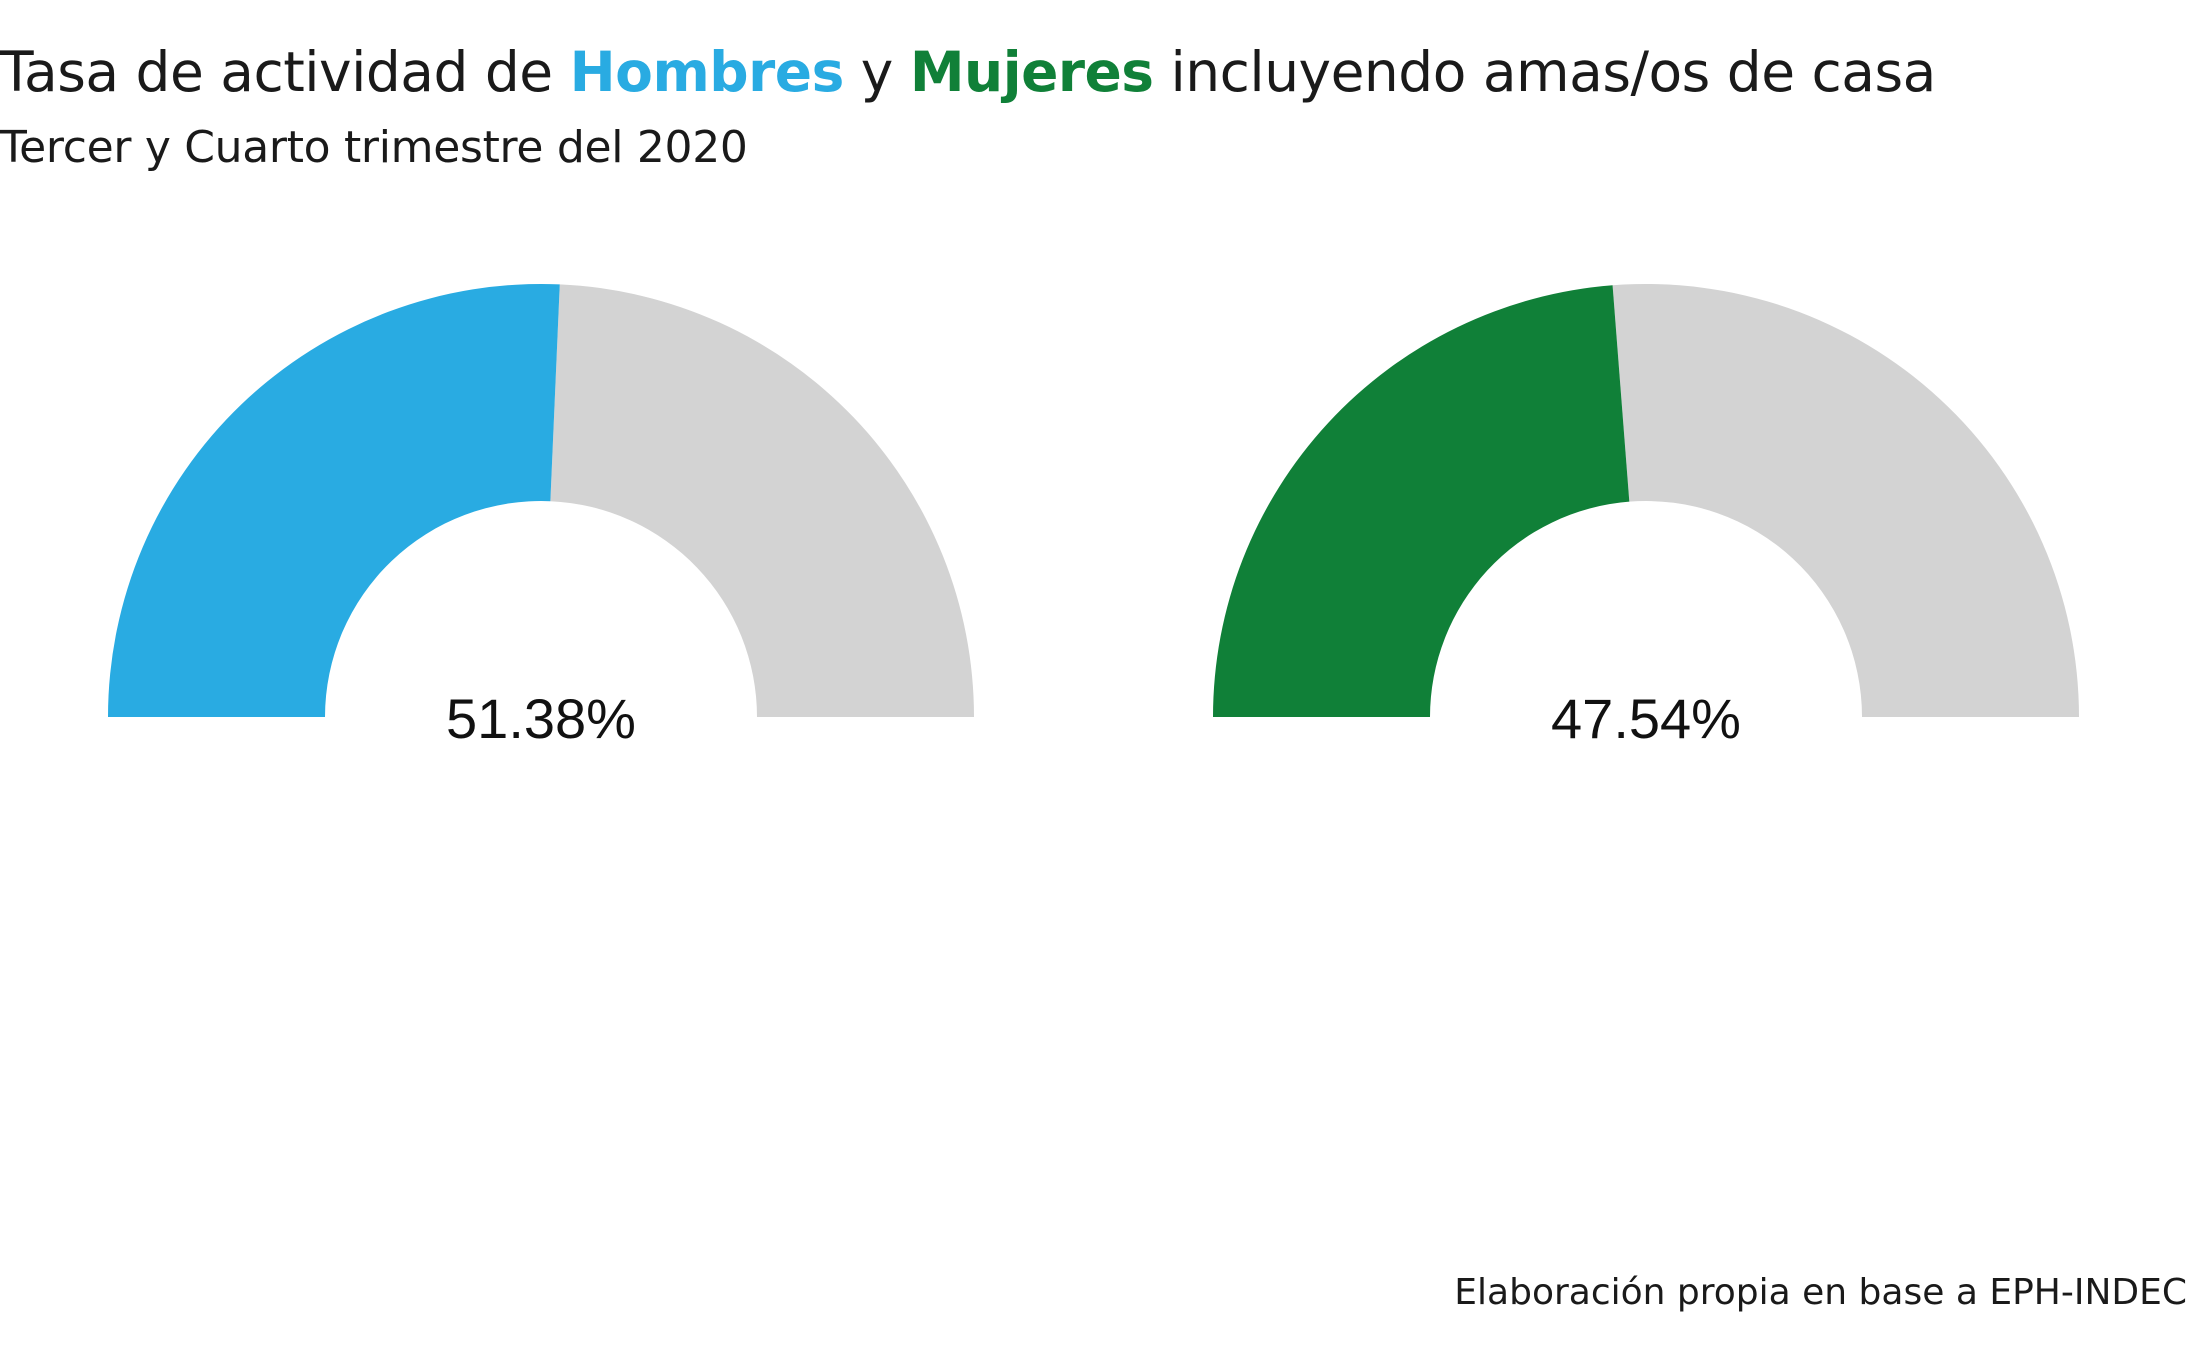 This screenshot has height=1350, width=2187. What do you see at coordinates (1031, 72) in the screenshot?
I see `title-highlight-mujeres: Mujeres` at bounding box center [1031, 72].